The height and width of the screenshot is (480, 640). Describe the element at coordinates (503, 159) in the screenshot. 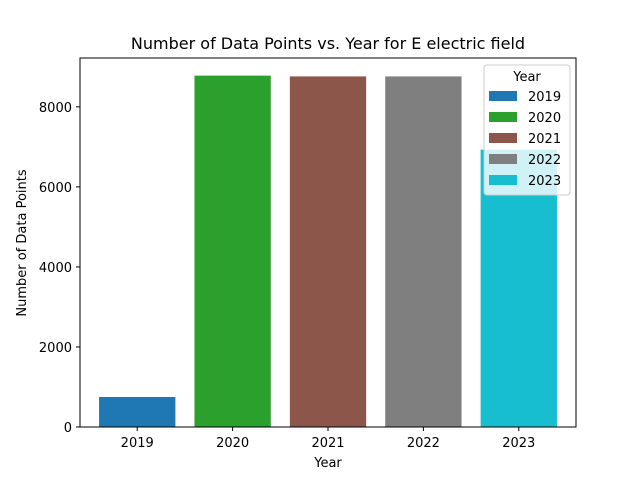

I see `legend-swatch-2022` at that location.